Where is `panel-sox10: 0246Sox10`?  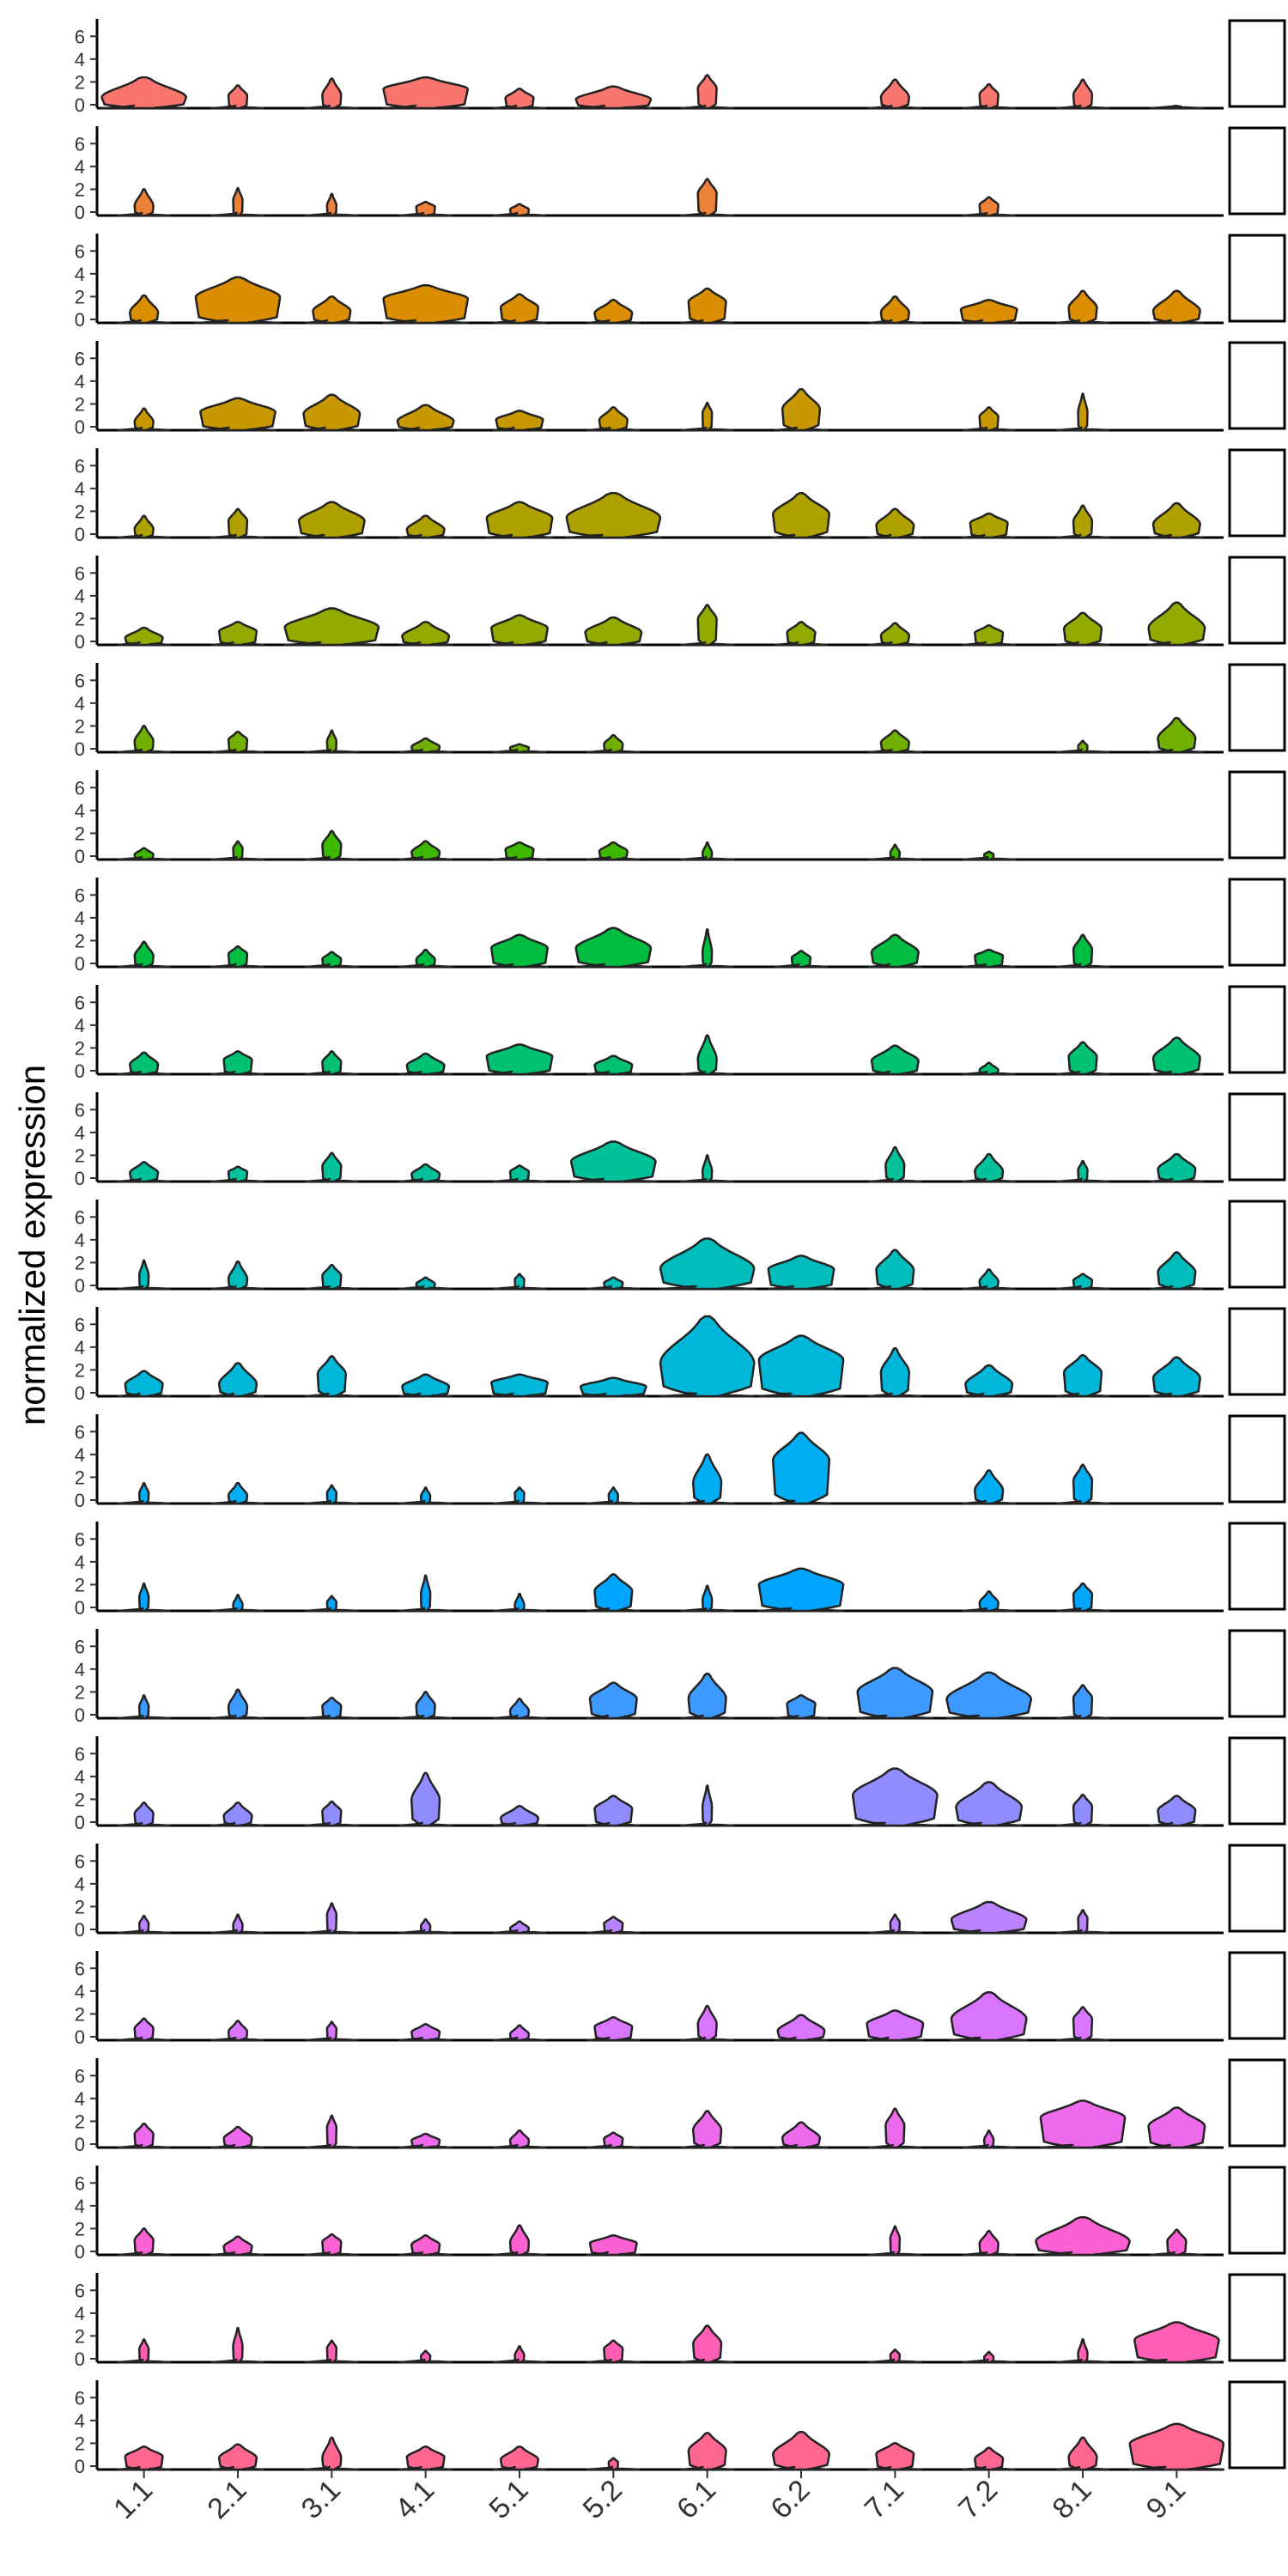 panel-sox10: 0246Sox10 is located at coordinates (680, 1678).